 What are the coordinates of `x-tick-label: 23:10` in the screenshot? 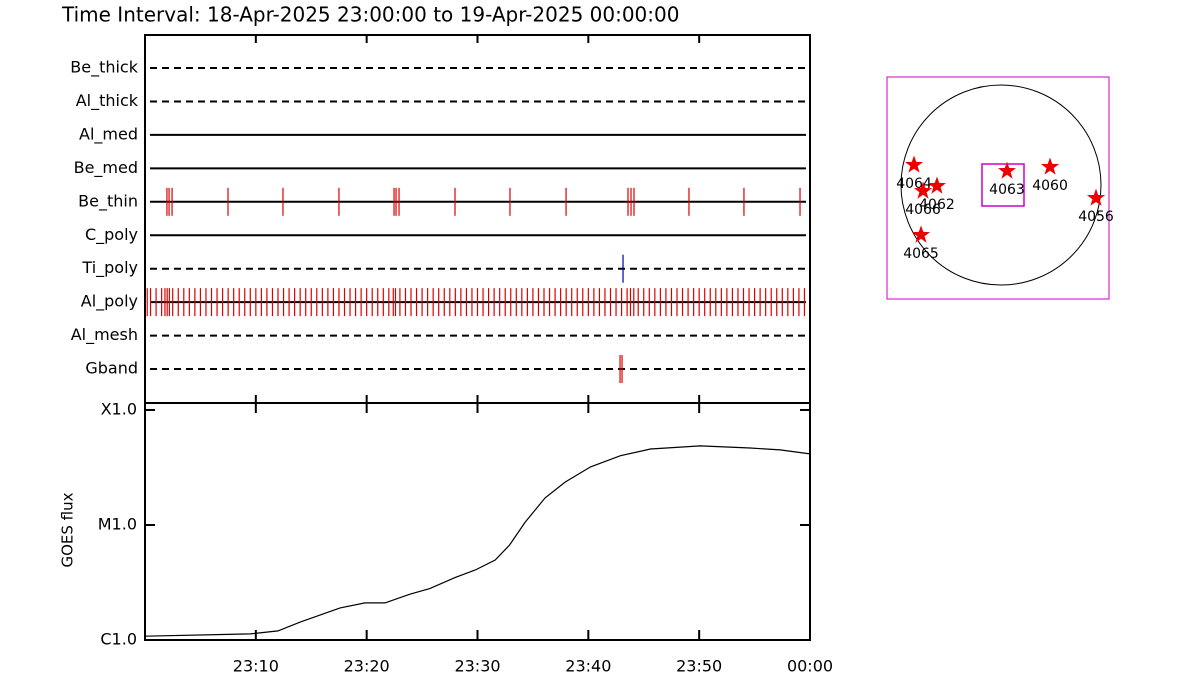 It's located at (256, 666).